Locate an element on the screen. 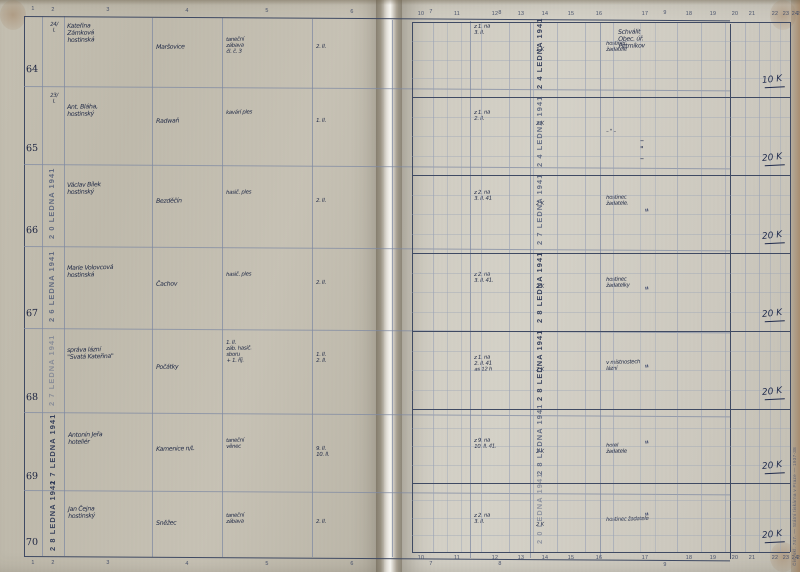 The height and width of the screenshot is (572, 800). page-edge-top is located at coordinates (400, 2).